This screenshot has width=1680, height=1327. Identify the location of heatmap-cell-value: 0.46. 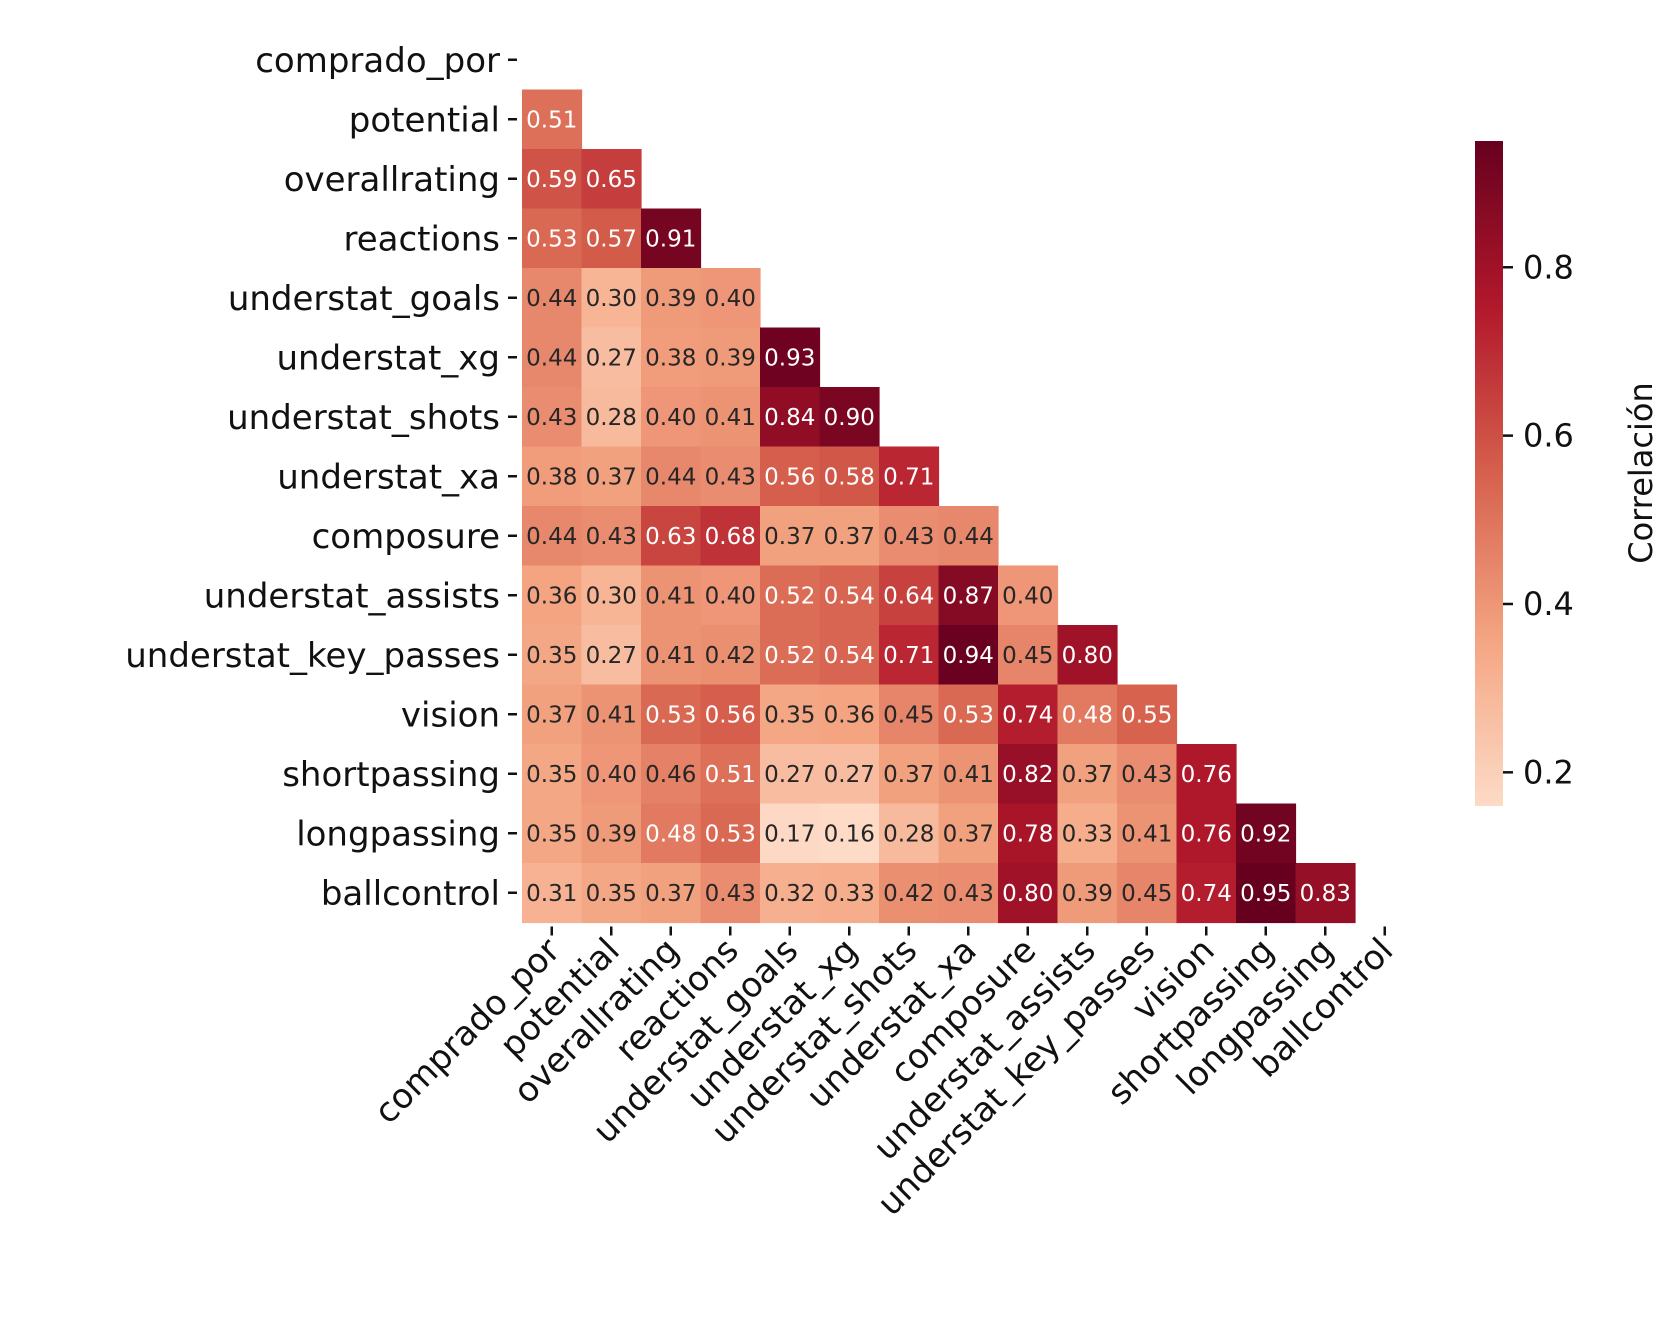
(670, 775).